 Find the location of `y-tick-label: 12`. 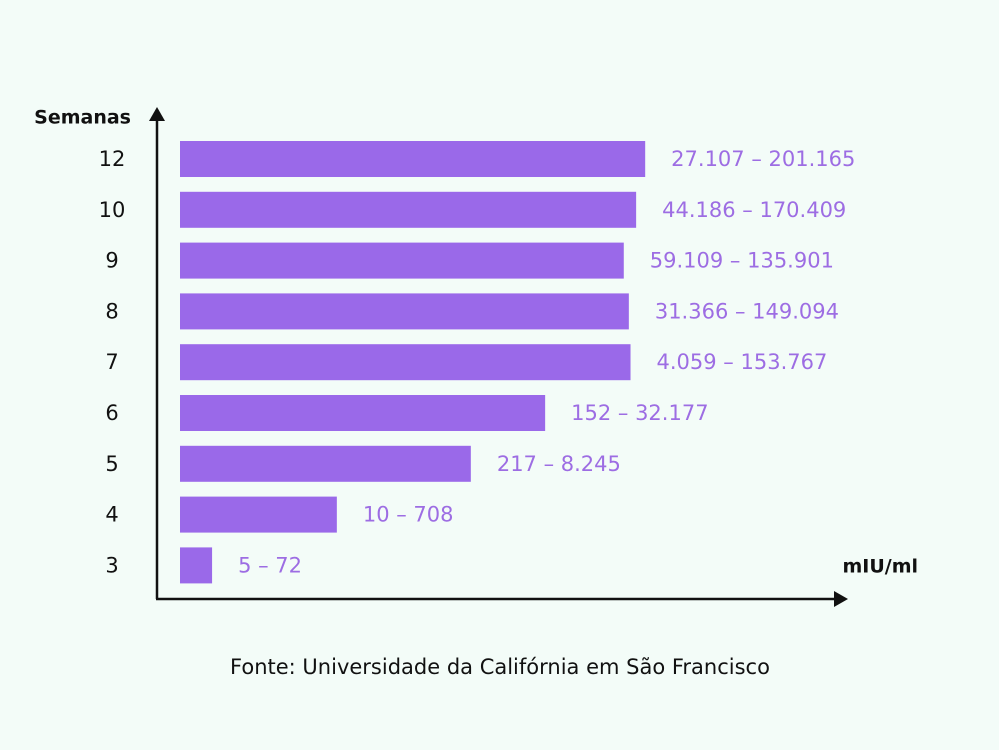

y-tick-label: 12 is located at coordinates (112, 159).